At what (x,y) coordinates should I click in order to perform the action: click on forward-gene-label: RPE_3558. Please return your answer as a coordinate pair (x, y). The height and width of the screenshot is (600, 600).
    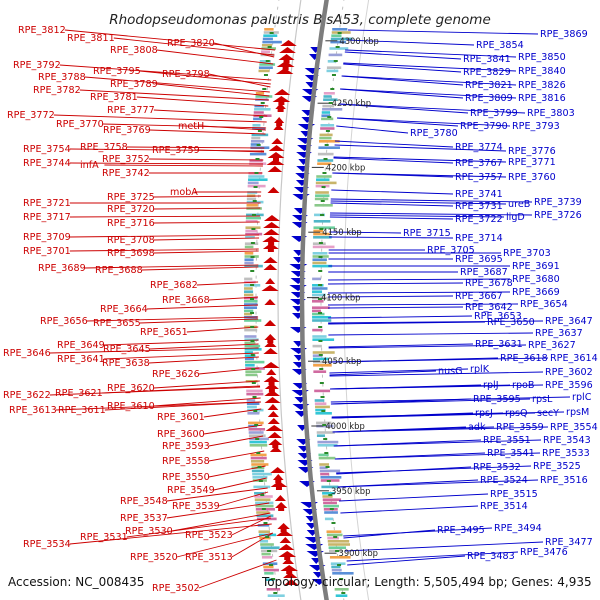
    Looking at the image, I should click on (186, 461).